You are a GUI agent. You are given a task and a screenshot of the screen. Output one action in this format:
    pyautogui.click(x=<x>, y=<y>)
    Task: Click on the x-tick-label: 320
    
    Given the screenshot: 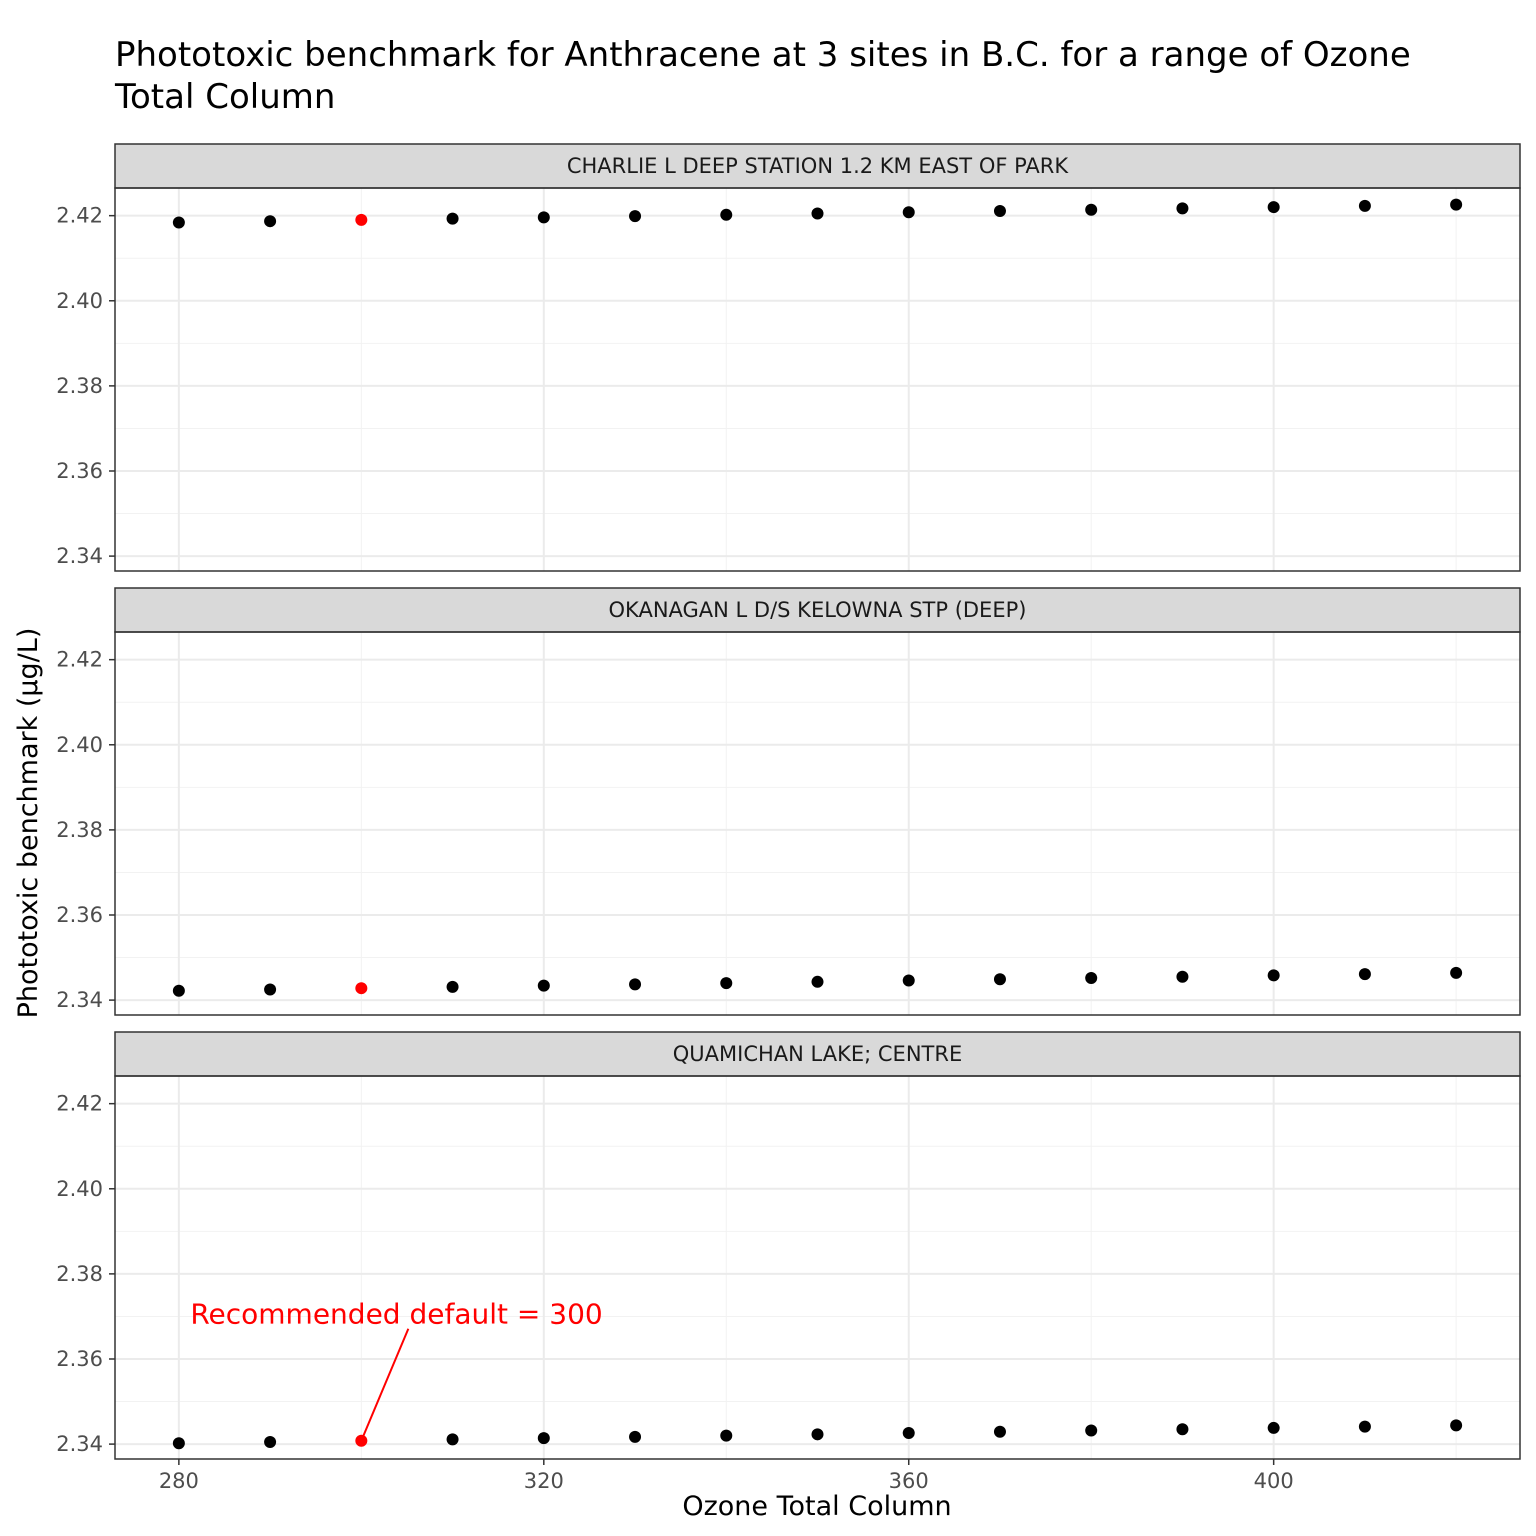 What is the action you would take?
    pyautogui.click(x=544, y=1481)
    